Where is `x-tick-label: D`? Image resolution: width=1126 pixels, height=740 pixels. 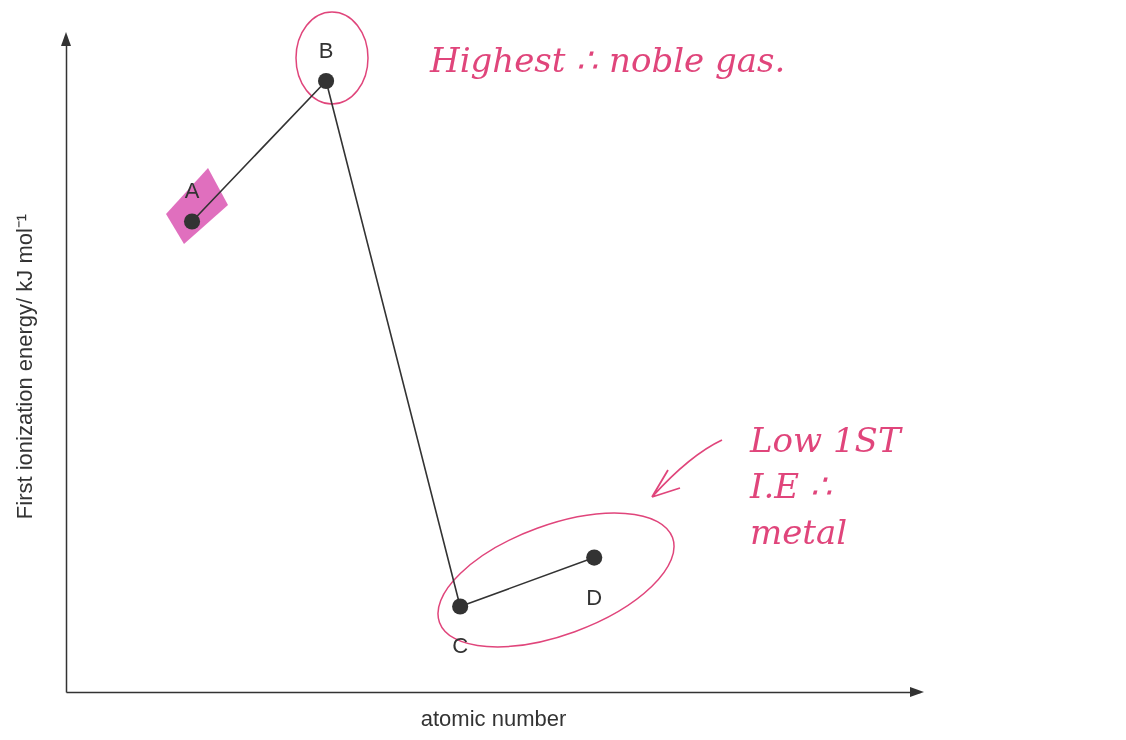 x-tick-label: D is located at coordinates (594, 597).